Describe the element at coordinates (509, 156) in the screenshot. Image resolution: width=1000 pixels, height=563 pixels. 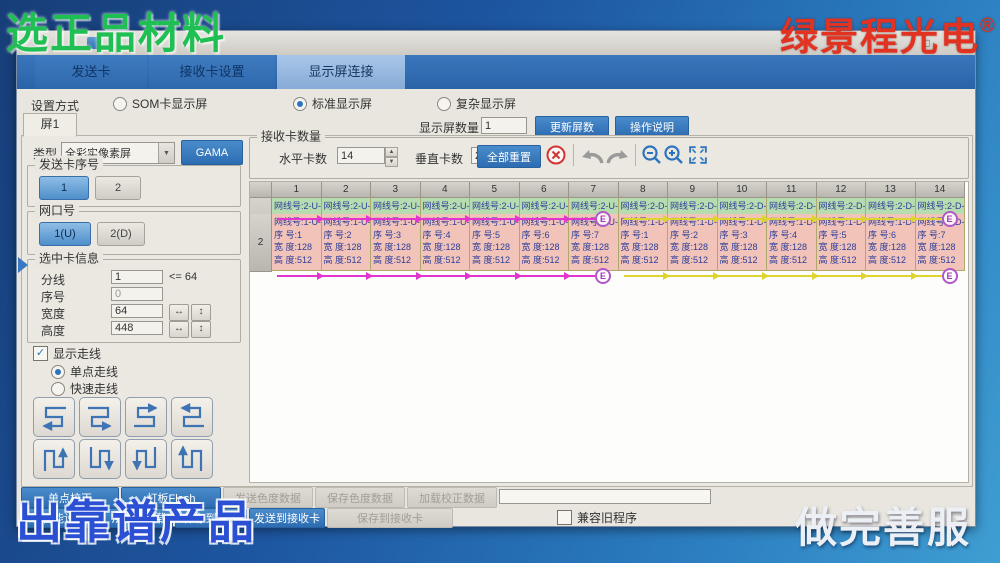
I see `reset-all-button: 全部重置` at that location.